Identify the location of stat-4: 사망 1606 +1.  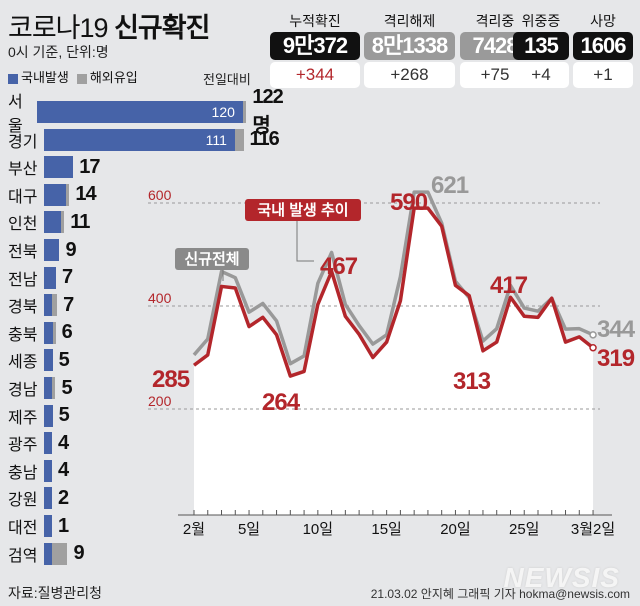
(603, 49).